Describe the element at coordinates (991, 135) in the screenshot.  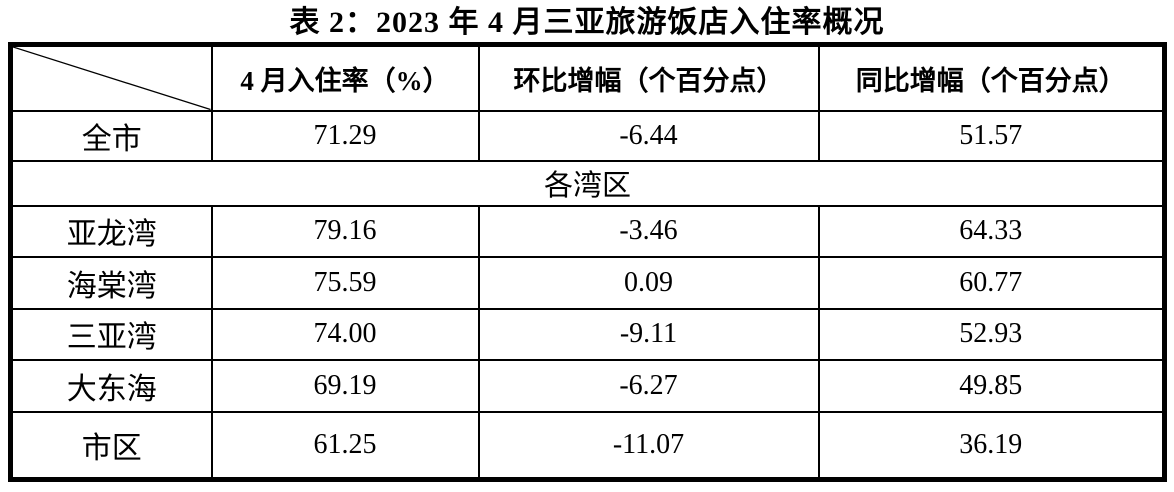
I see `cell-yoy-change: 51.57` at that location.